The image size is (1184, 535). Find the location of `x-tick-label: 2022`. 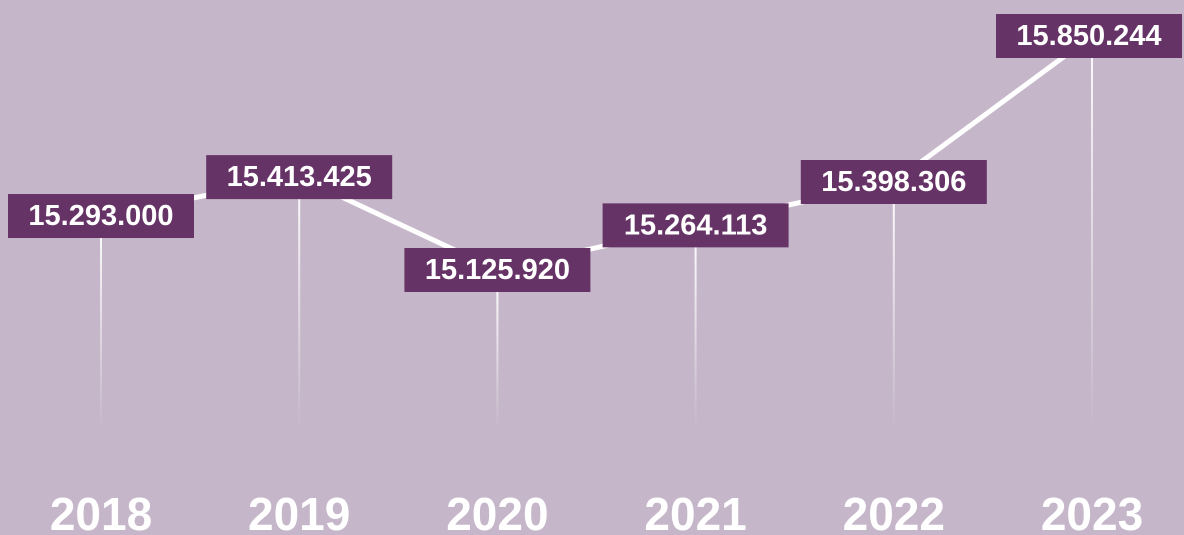

x-tick-label: 2022 is located at coordinates (894, 511).